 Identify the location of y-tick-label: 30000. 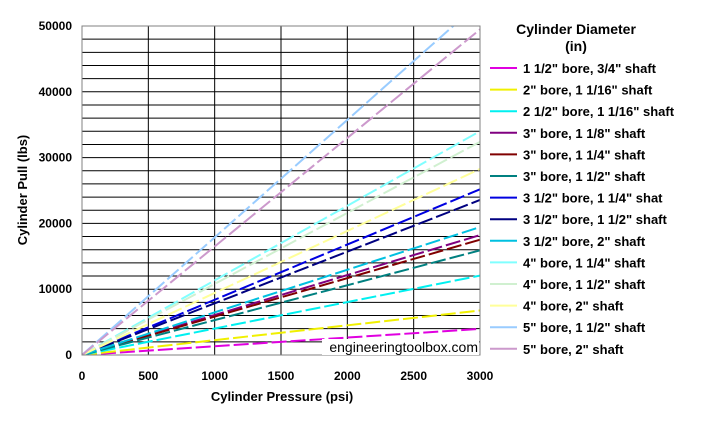
(56, 158).